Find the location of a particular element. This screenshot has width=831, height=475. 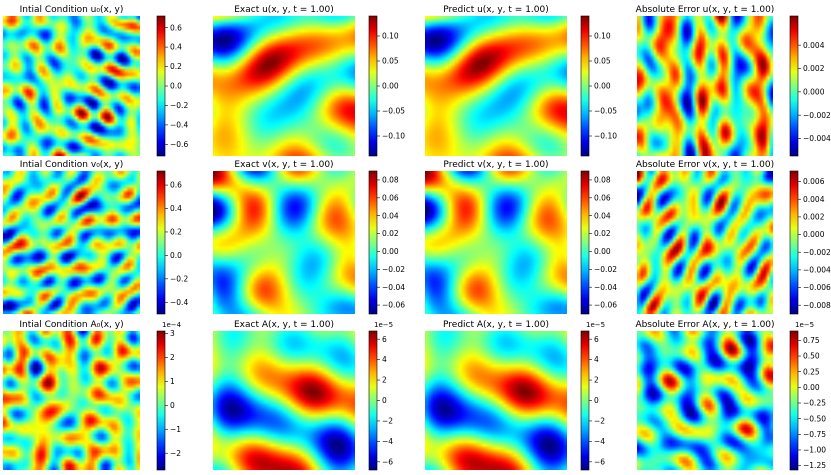

colorbar-multiplier: 1e−4 is located at coordinates (172, 325).